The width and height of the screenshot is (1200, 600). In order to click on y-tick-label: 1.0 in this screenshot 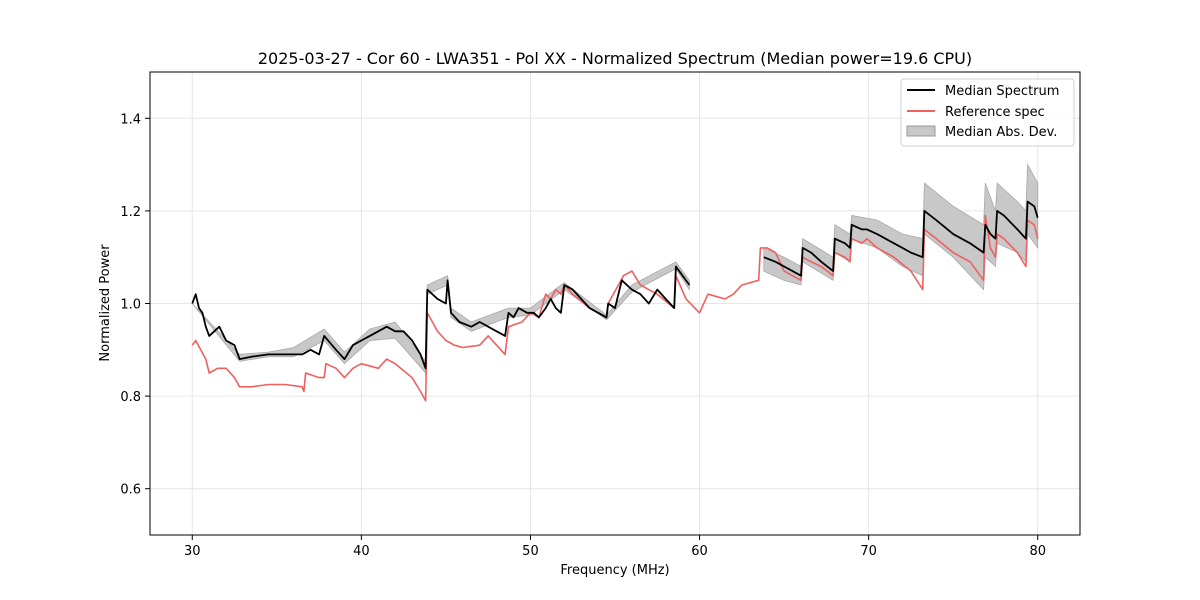, I will do `click(130, 305)`.